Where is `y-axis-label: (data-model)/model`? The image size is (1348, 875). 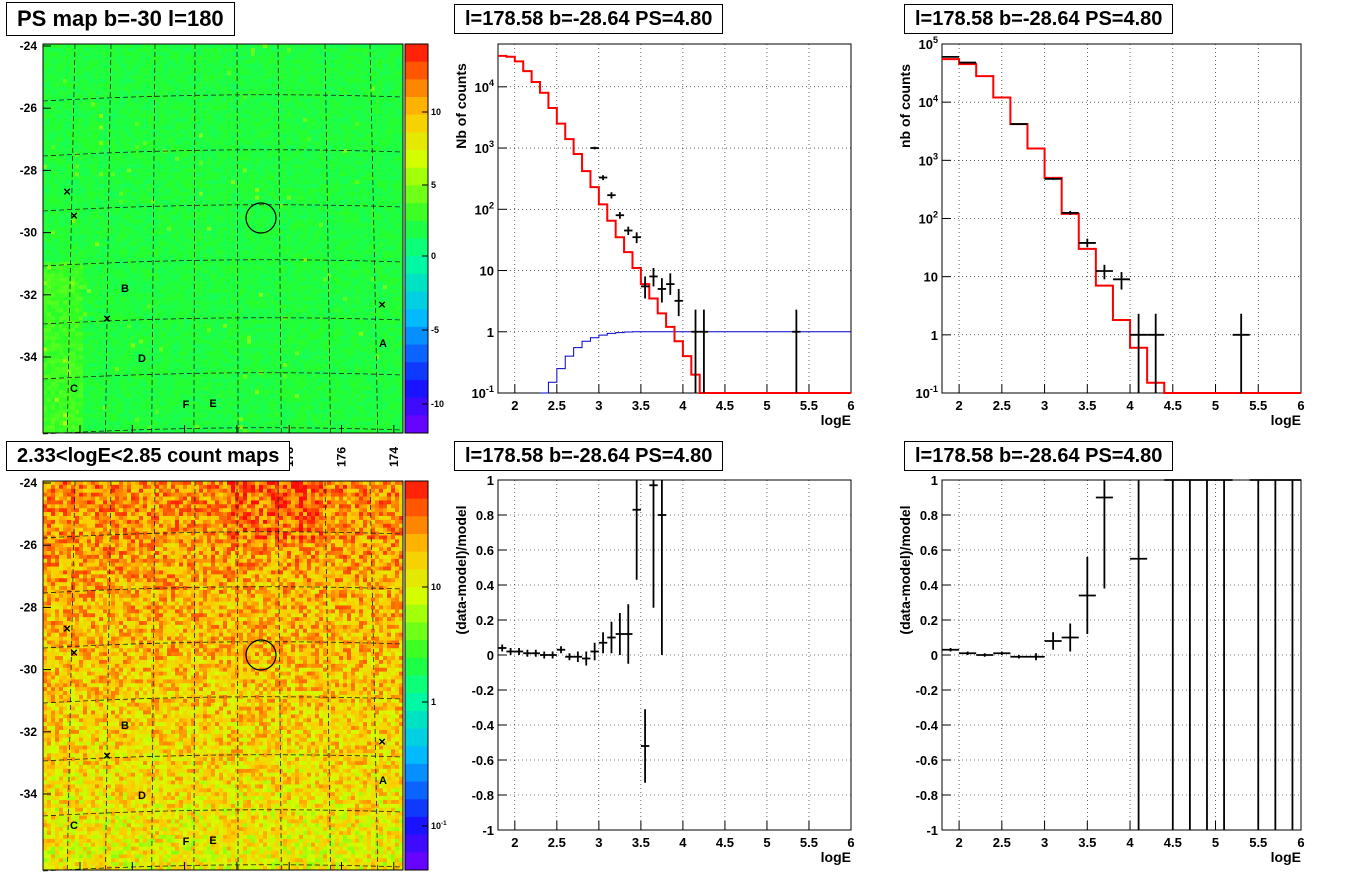
y-axis-label: (data-model)/model is located at coordinates (461, 569).